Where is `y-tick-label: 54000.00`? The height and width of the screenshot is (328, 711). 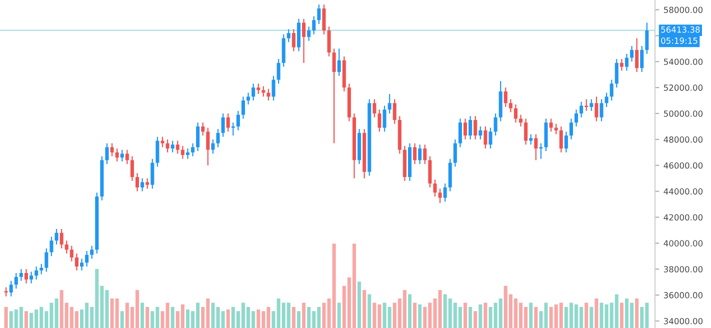 y-tick-label: 54000.00 is located at coordinates (683, 61).